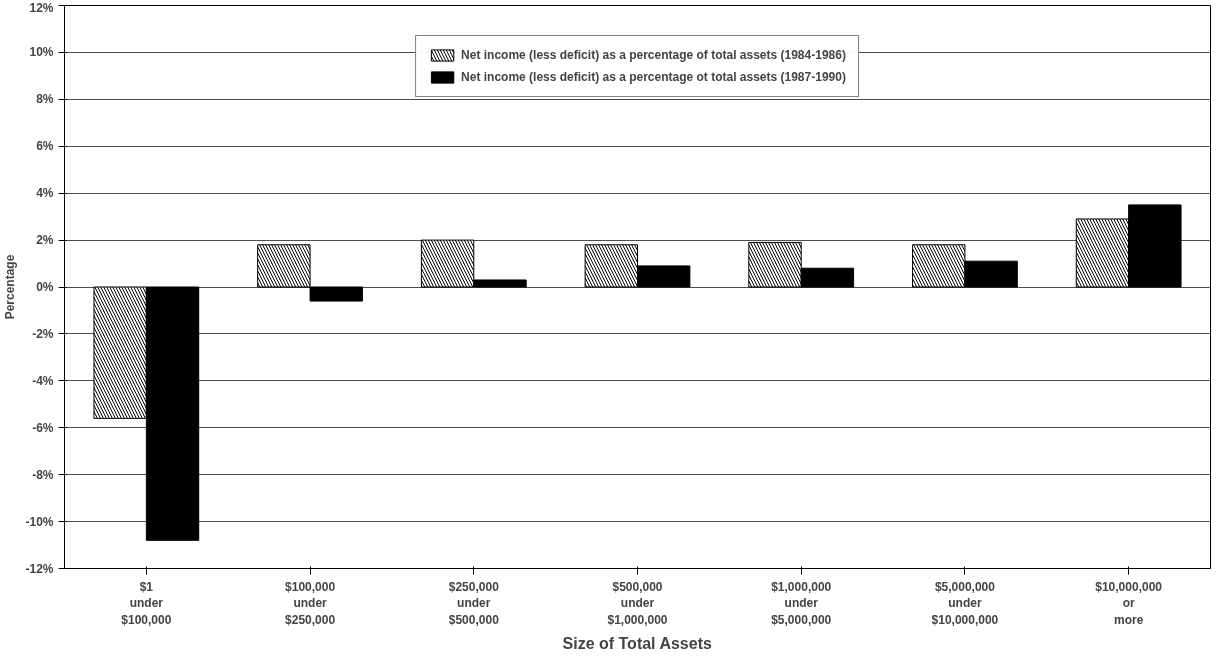 This screenshot has width=1225, height=664. I want to click on x-tick-label: $100,000 under $250,000, so click(310, 603).